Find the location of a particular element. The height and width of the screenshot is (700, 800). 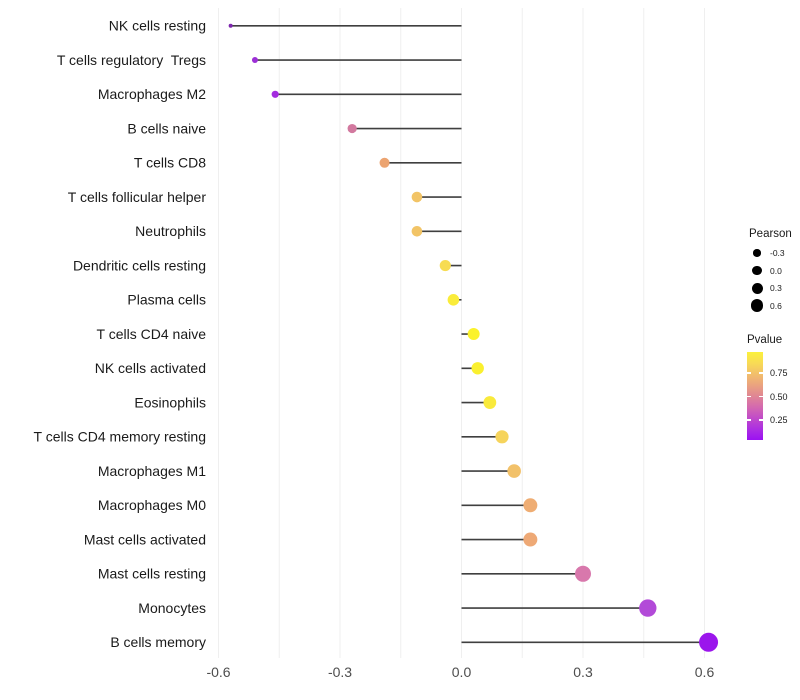

y-axis-label: Mast cells resting is located at coordinates (152, 574).